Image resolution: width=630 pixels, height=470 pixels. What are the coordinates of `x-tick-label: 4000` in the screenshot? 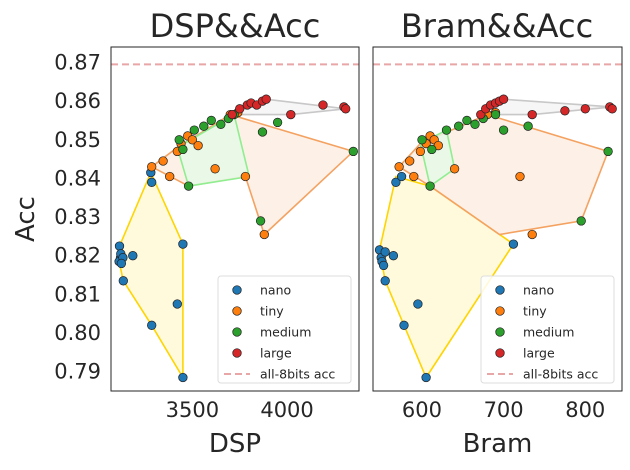 It's located at (286, 410).